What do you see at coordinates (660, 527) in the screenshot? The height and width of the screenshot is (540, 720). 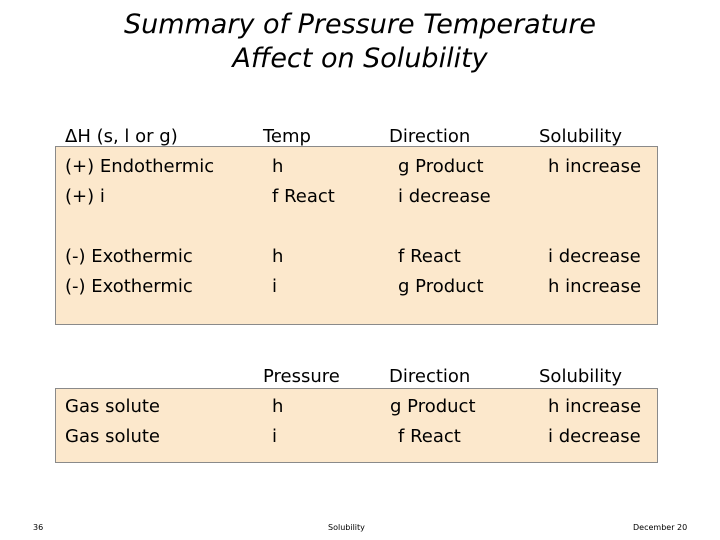 I see `footer-date: December 20` at bounding box center [660, 527].